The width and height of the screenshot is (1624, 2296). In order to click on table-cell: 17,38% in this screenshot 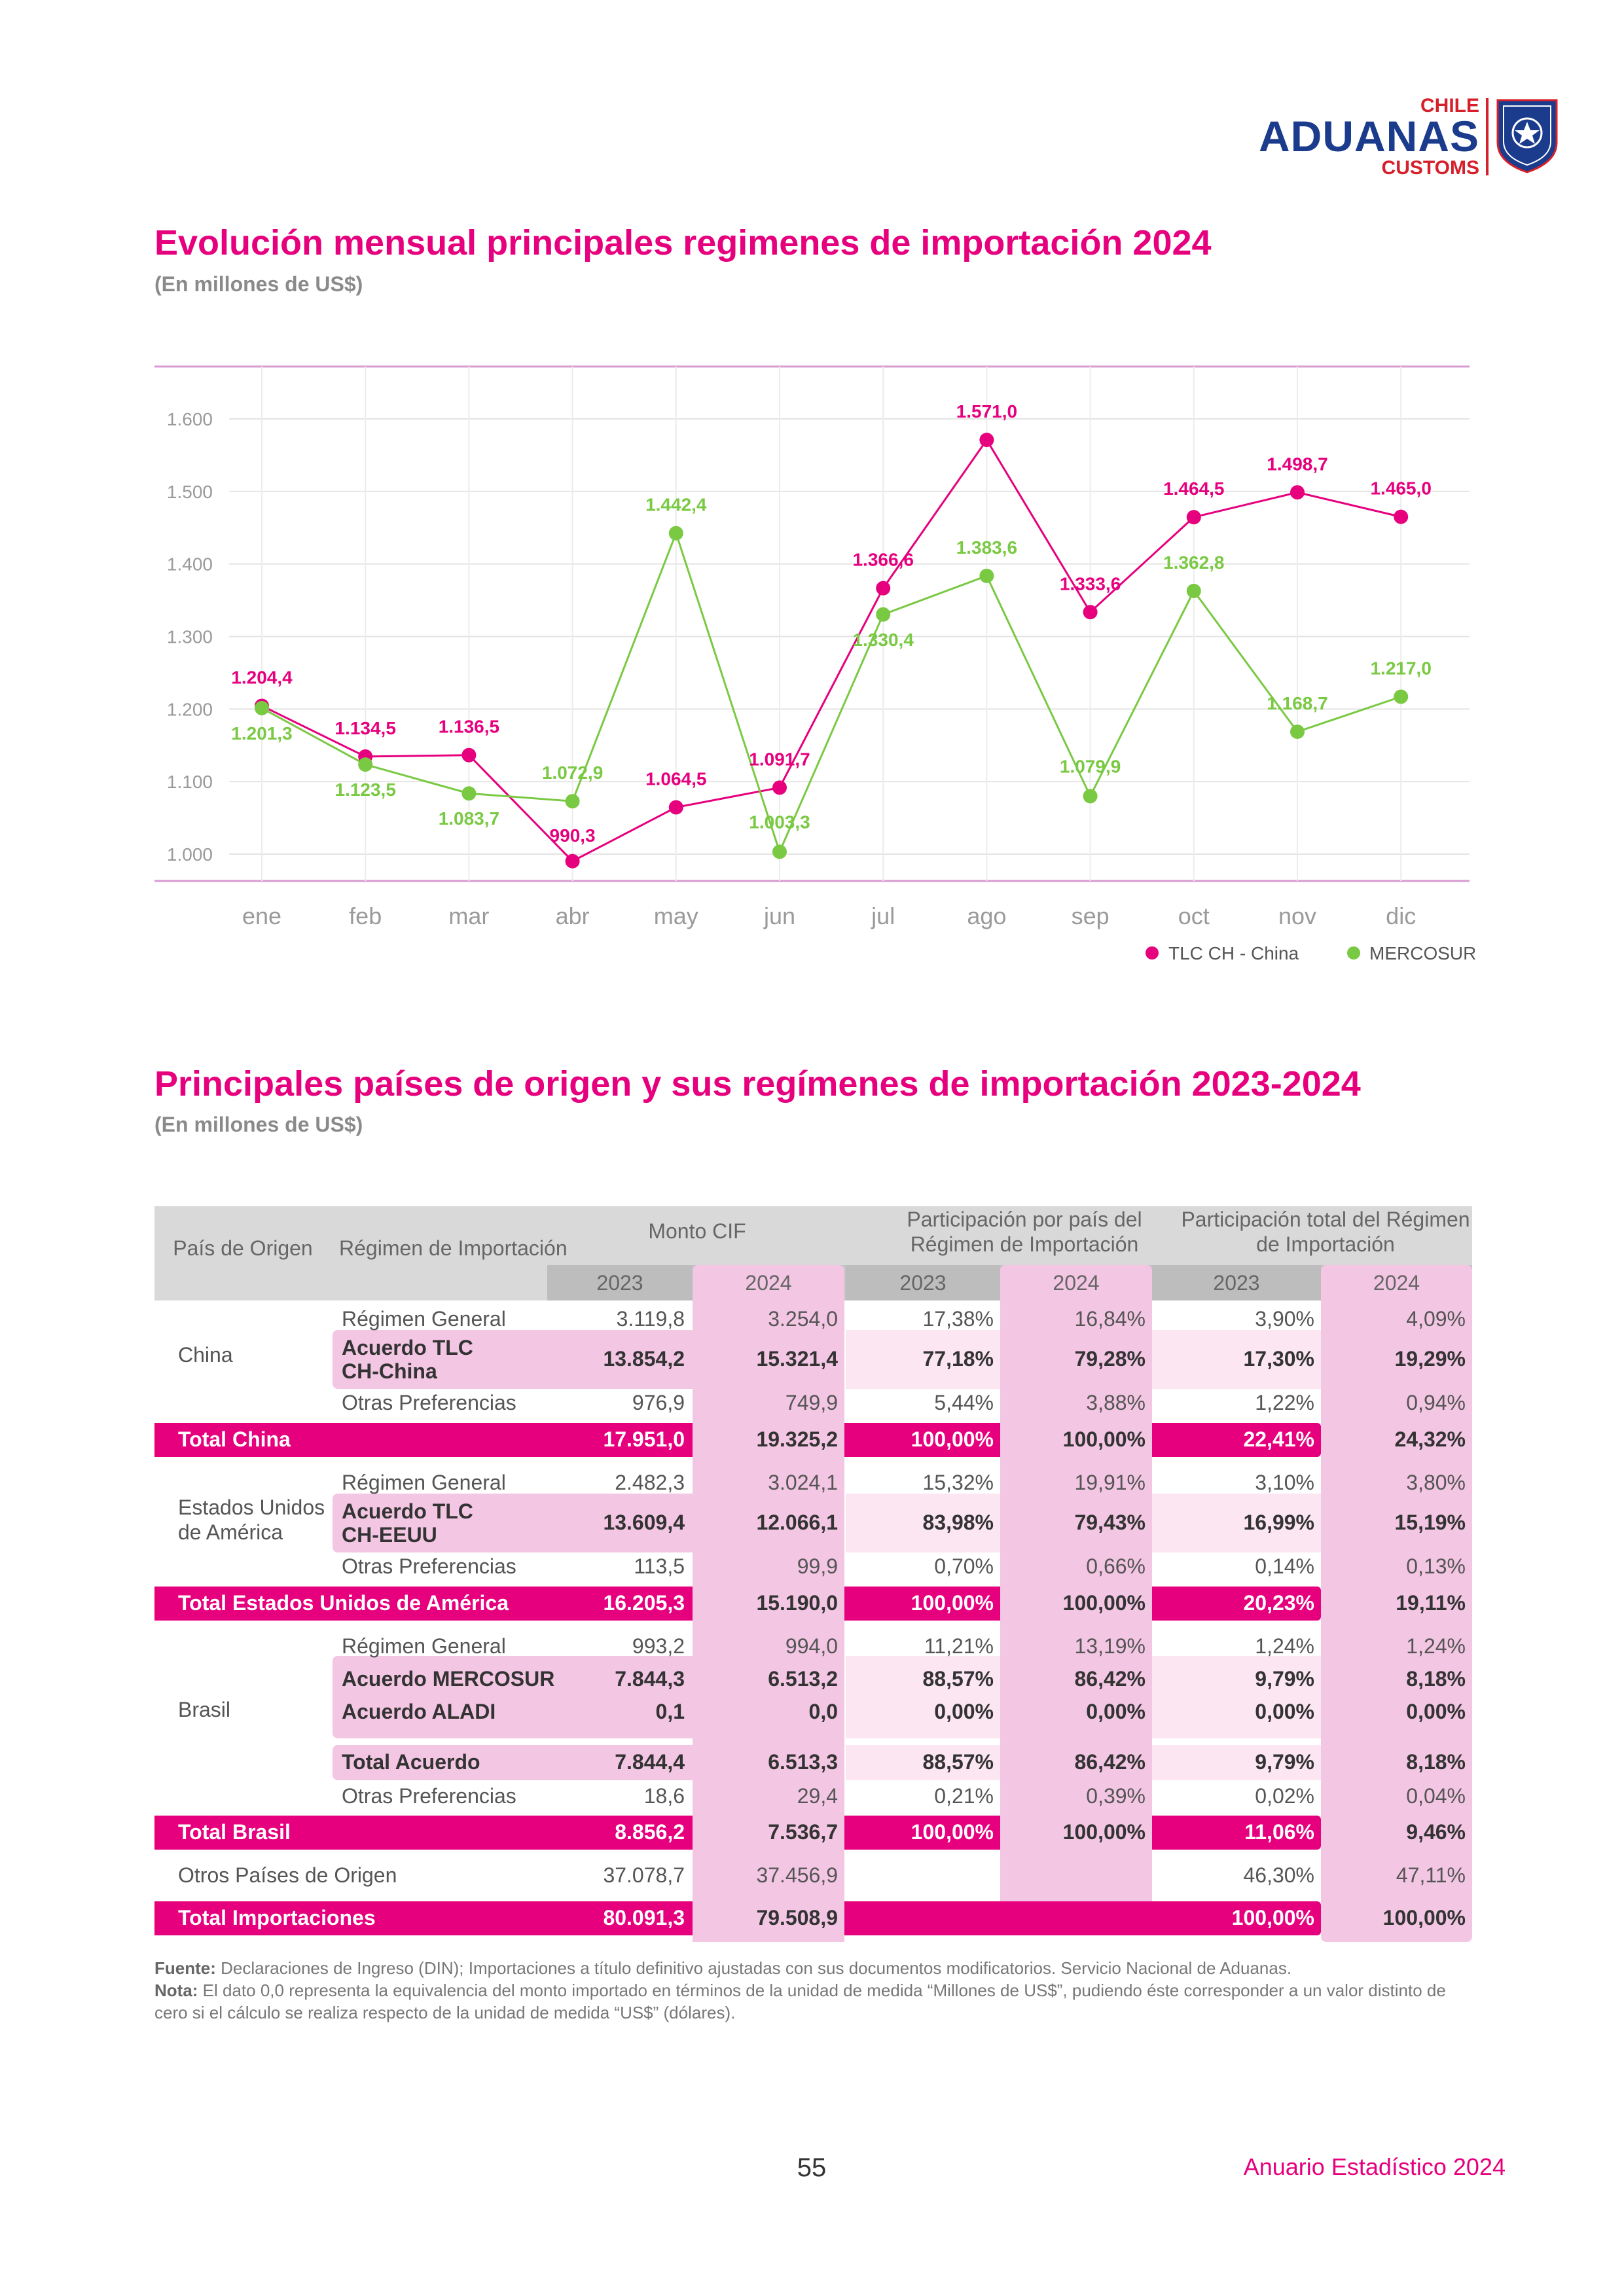, I will do `click(958, 1319)`.